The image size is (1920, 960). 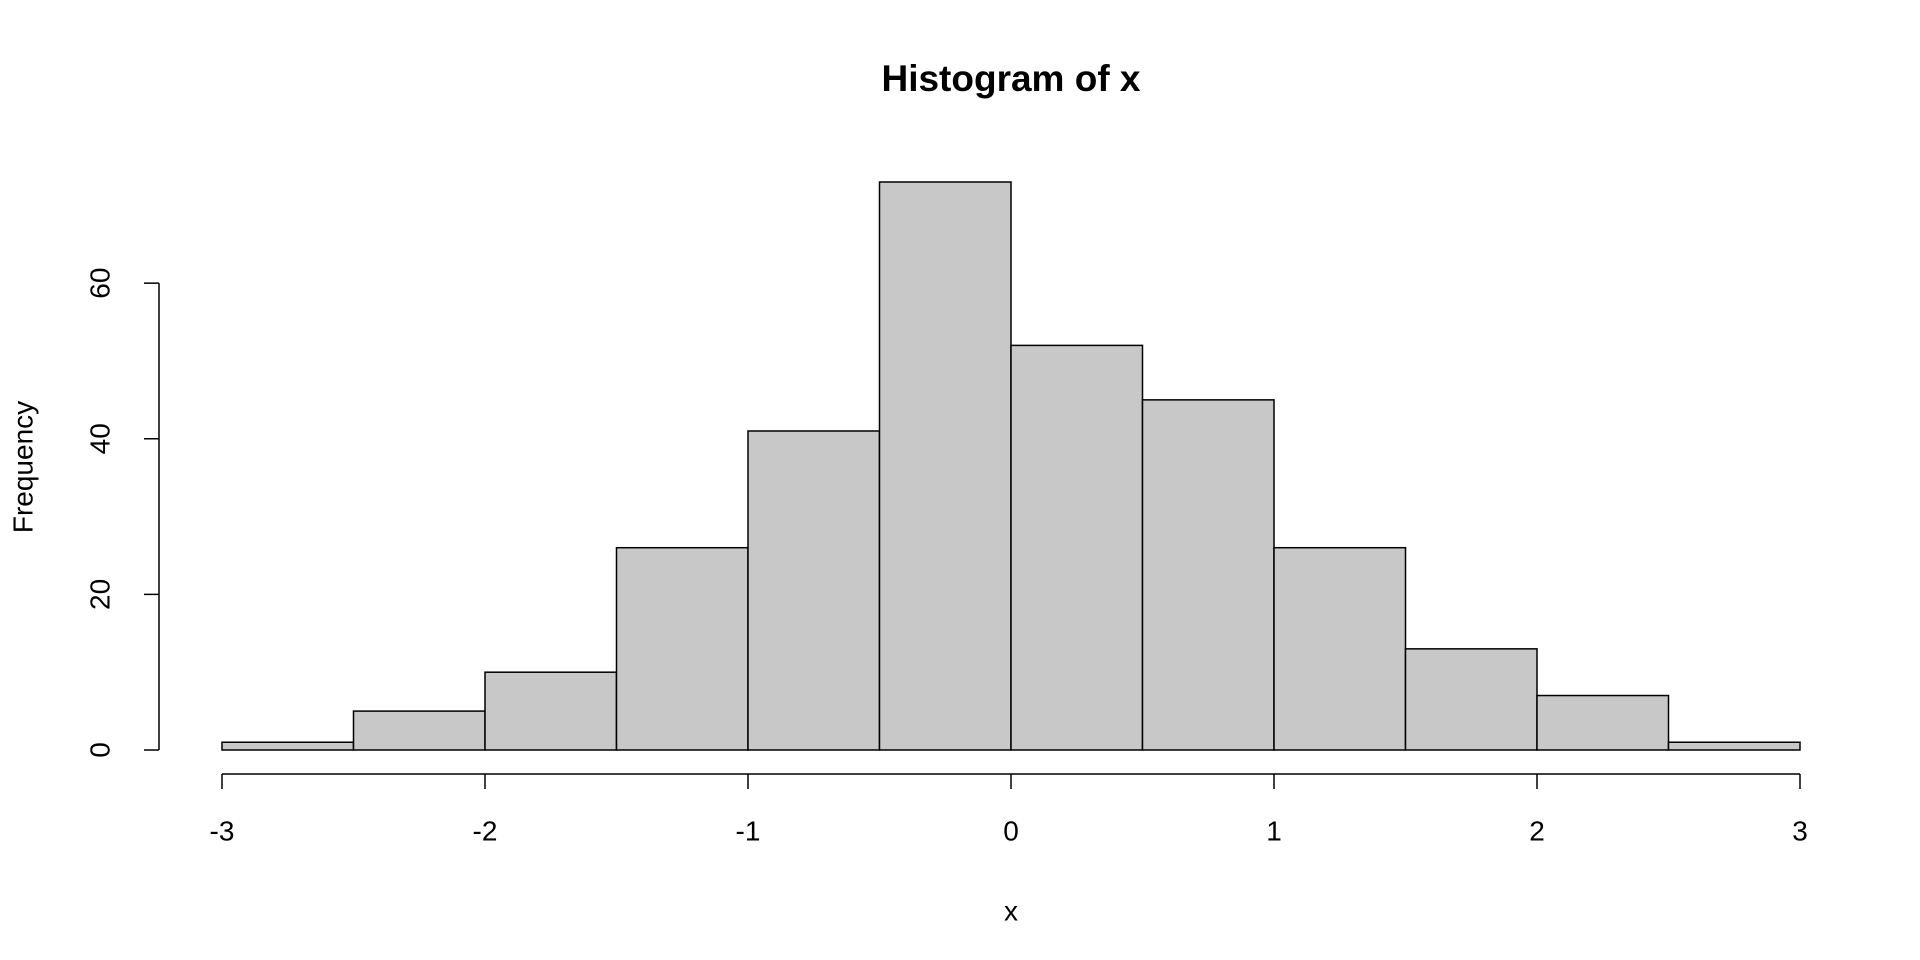 I want to click on x-tick-label: -3, so click(x=222, y=830).